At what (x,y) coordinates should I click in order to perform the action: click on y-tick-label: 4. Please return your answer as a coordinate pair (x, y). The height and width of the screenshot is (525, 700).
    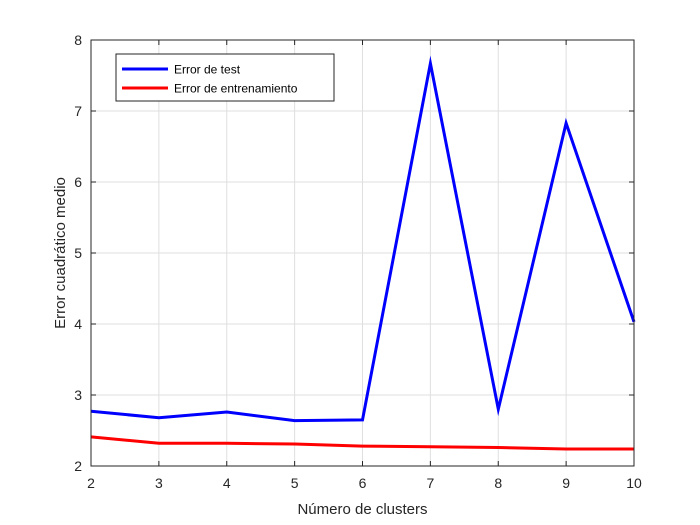
    Looking at the image, I should click on (78, 324).